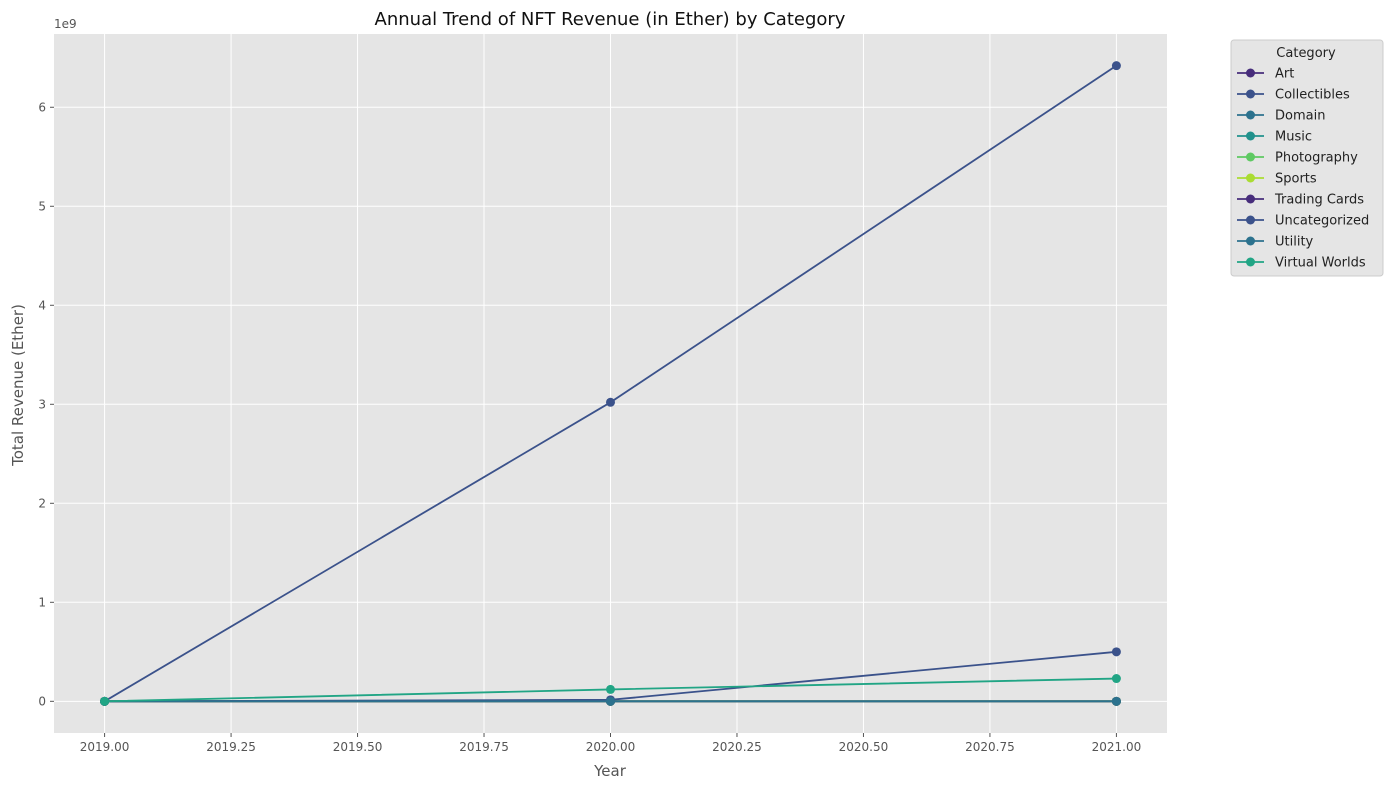 This screenshot has width=1391, height=790. Describe the element at coordinates (358, 747) in the screenshot. I see `x-tick-label: 2019.50` at that location.